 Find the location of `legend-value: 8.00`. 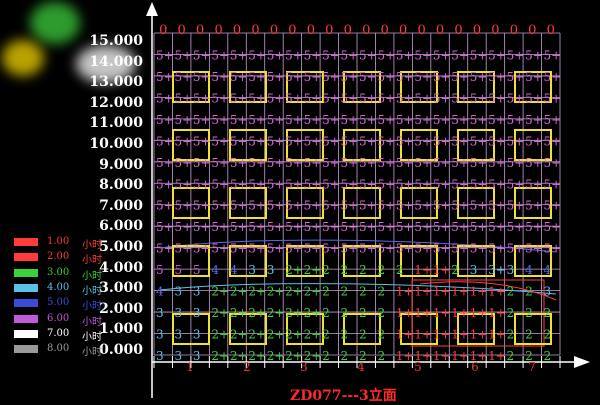

legend-value: 8.00 is located at coordinates (58, 349).